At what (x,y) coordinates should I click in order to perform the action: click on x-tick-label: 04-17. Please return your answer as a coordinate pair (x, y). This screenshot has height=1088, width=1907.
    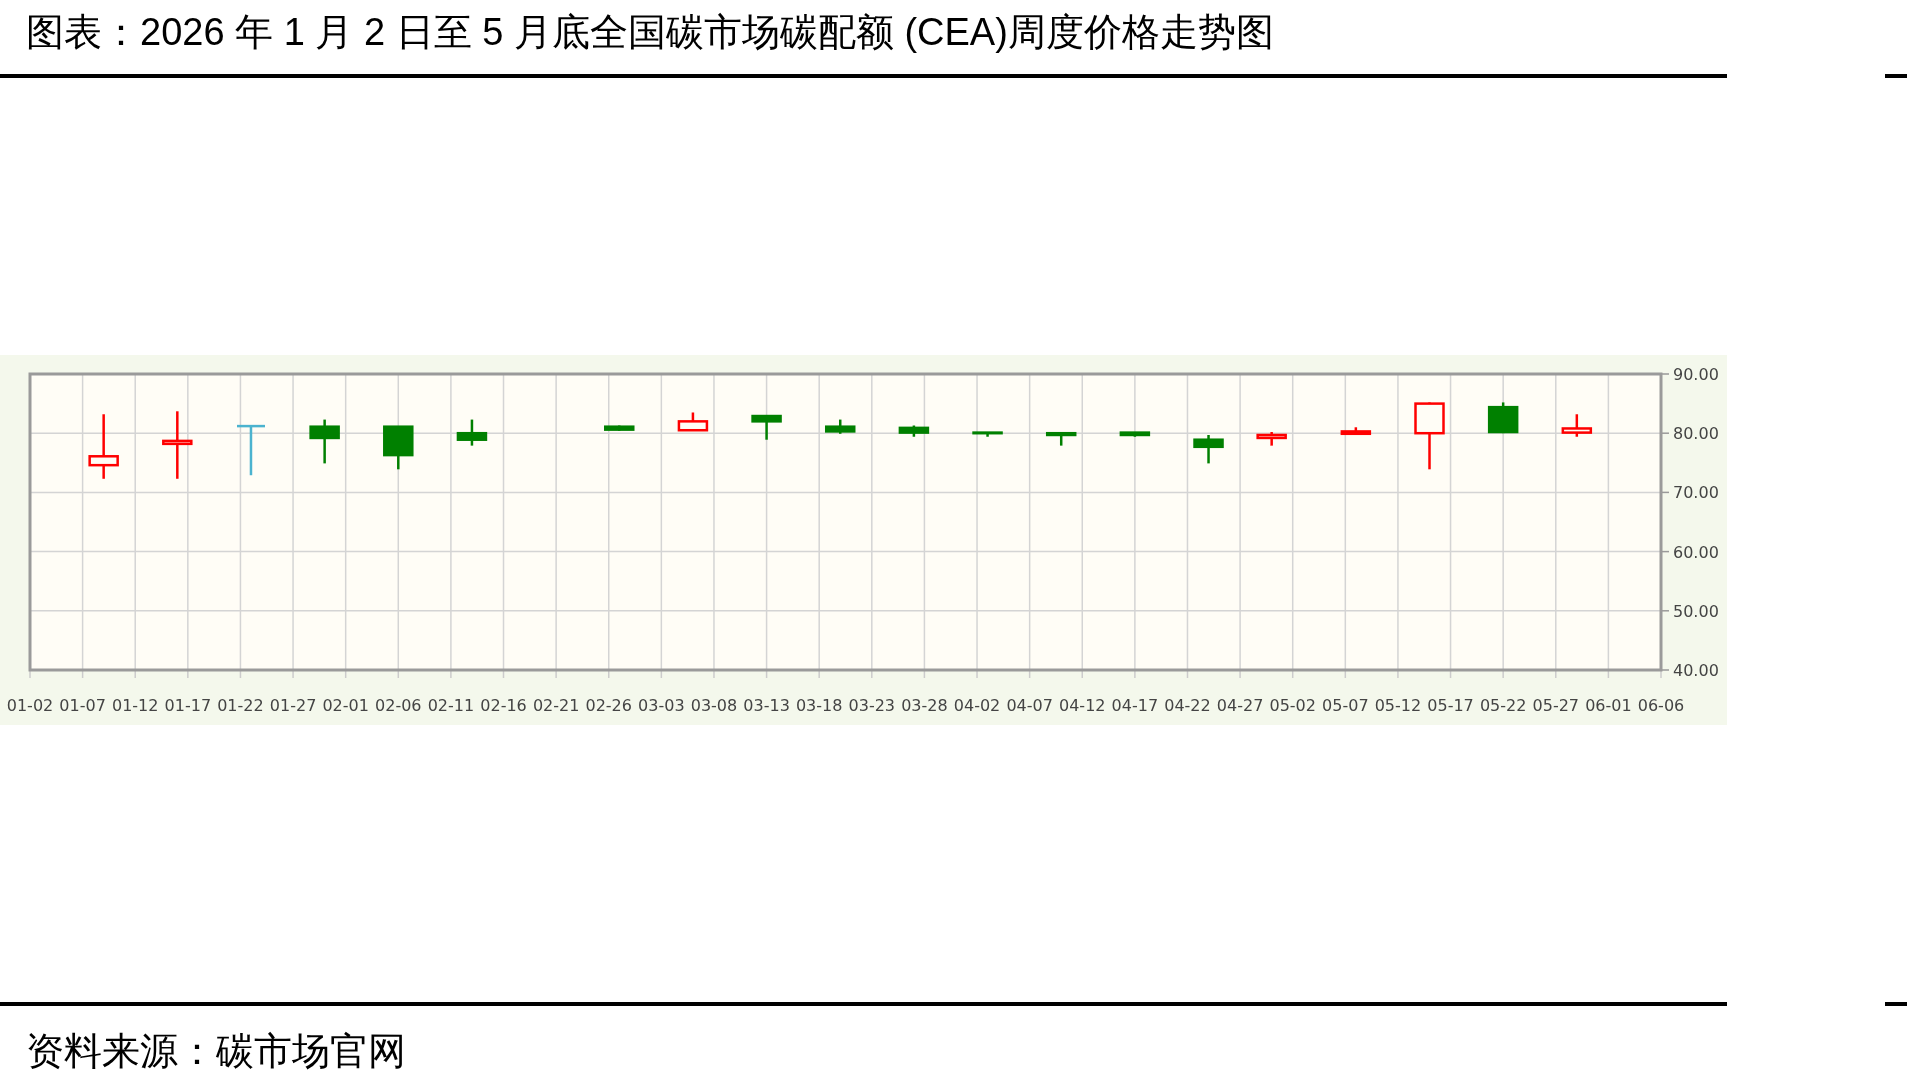
    Looking at the image, I should click on (1135, 705).